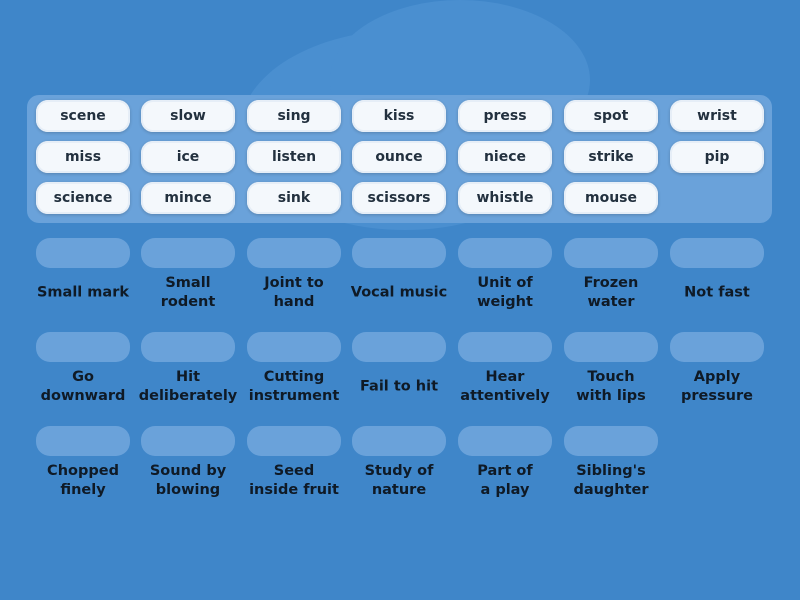 Image resolution: width=800 pixels, height=600 pixels. I want to click on word-tile: scene, so click(83, 116).